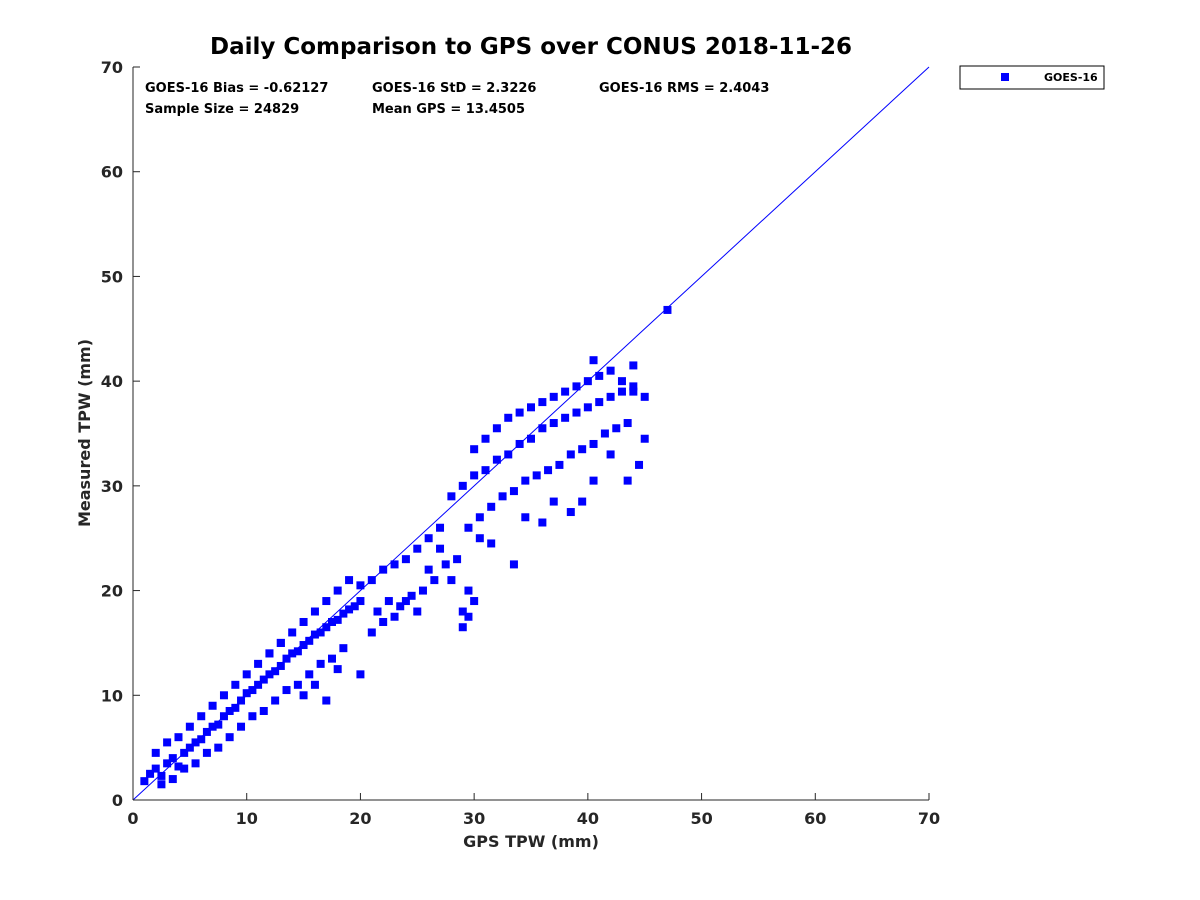  I want to click on stat-sample-size: Sample Size = 24829, so click(222, 109).